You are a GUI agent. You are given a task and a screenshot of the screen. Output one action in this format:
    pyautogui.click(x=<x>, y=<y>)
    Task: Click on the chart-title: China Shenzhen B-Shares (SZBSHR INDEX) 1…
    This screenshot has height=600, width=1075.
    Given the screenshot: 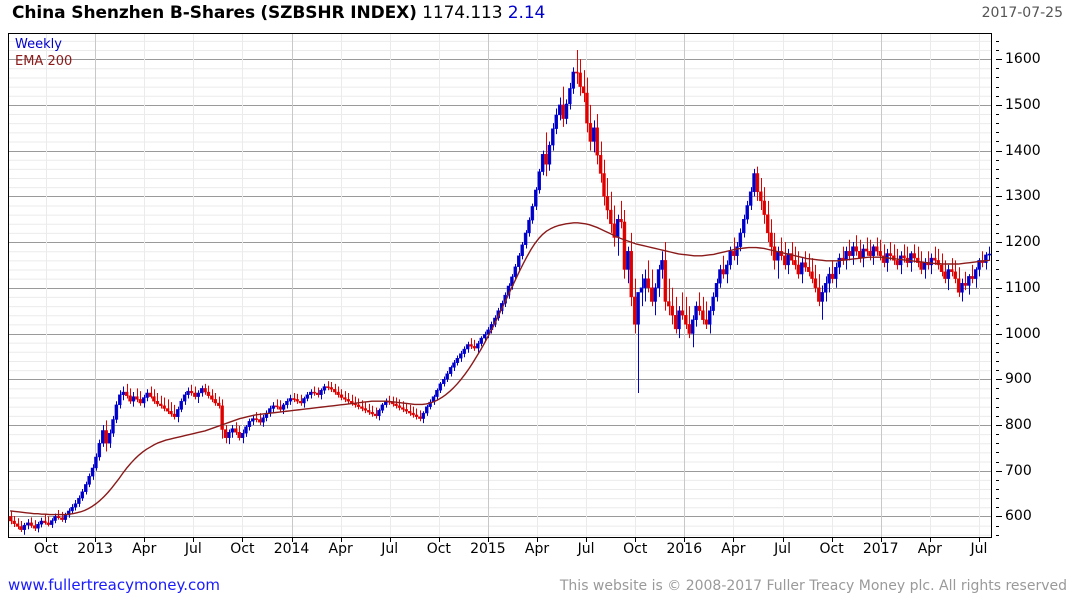 What is the action you would take?
    pyautogui.click(x=278, y=13)
    